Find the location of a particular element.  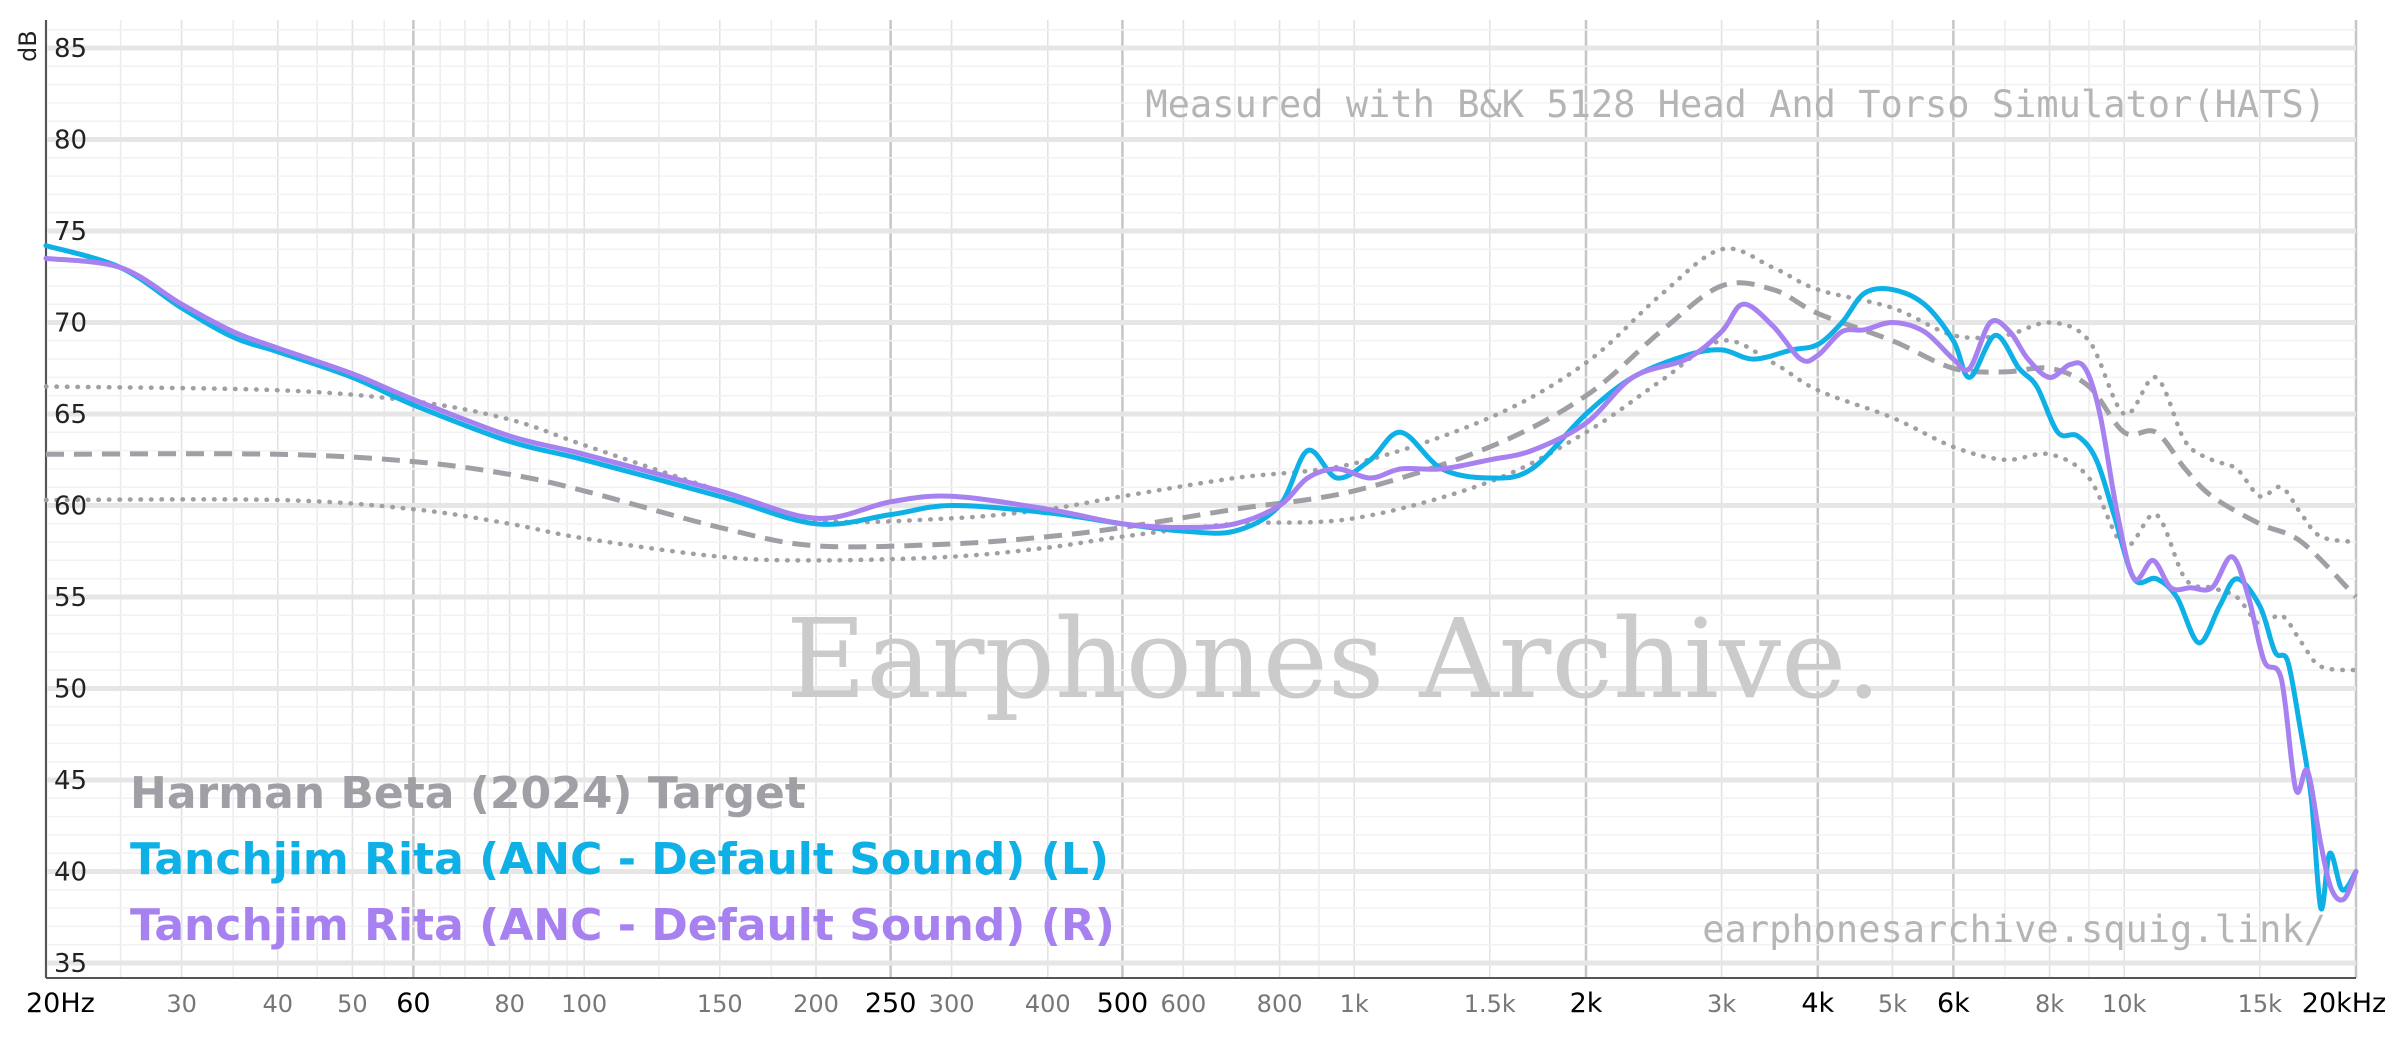

x-tick-label: 500 is located at coordinates (1123, 1003).